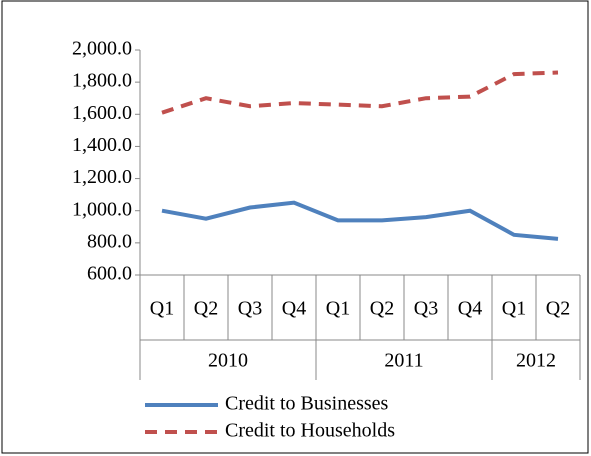  Describe the element at coordinates (102, 209) in the screenshot. I see `y-tick-label: 1,000.0` at that location.